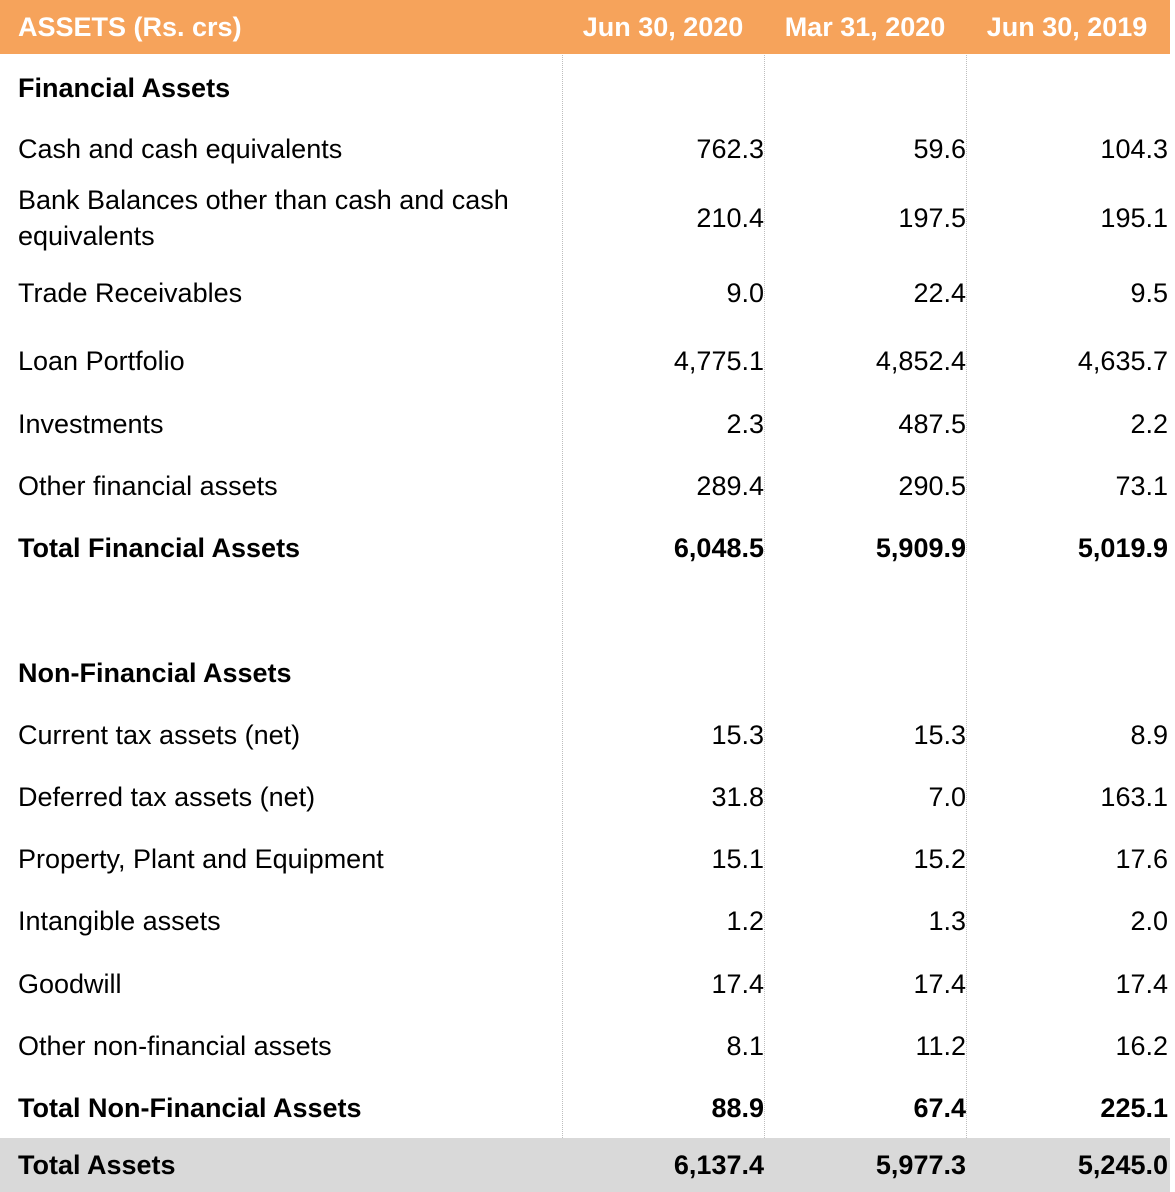  I want to click on row-value-1: 6,137.4, so click(718, 1164).